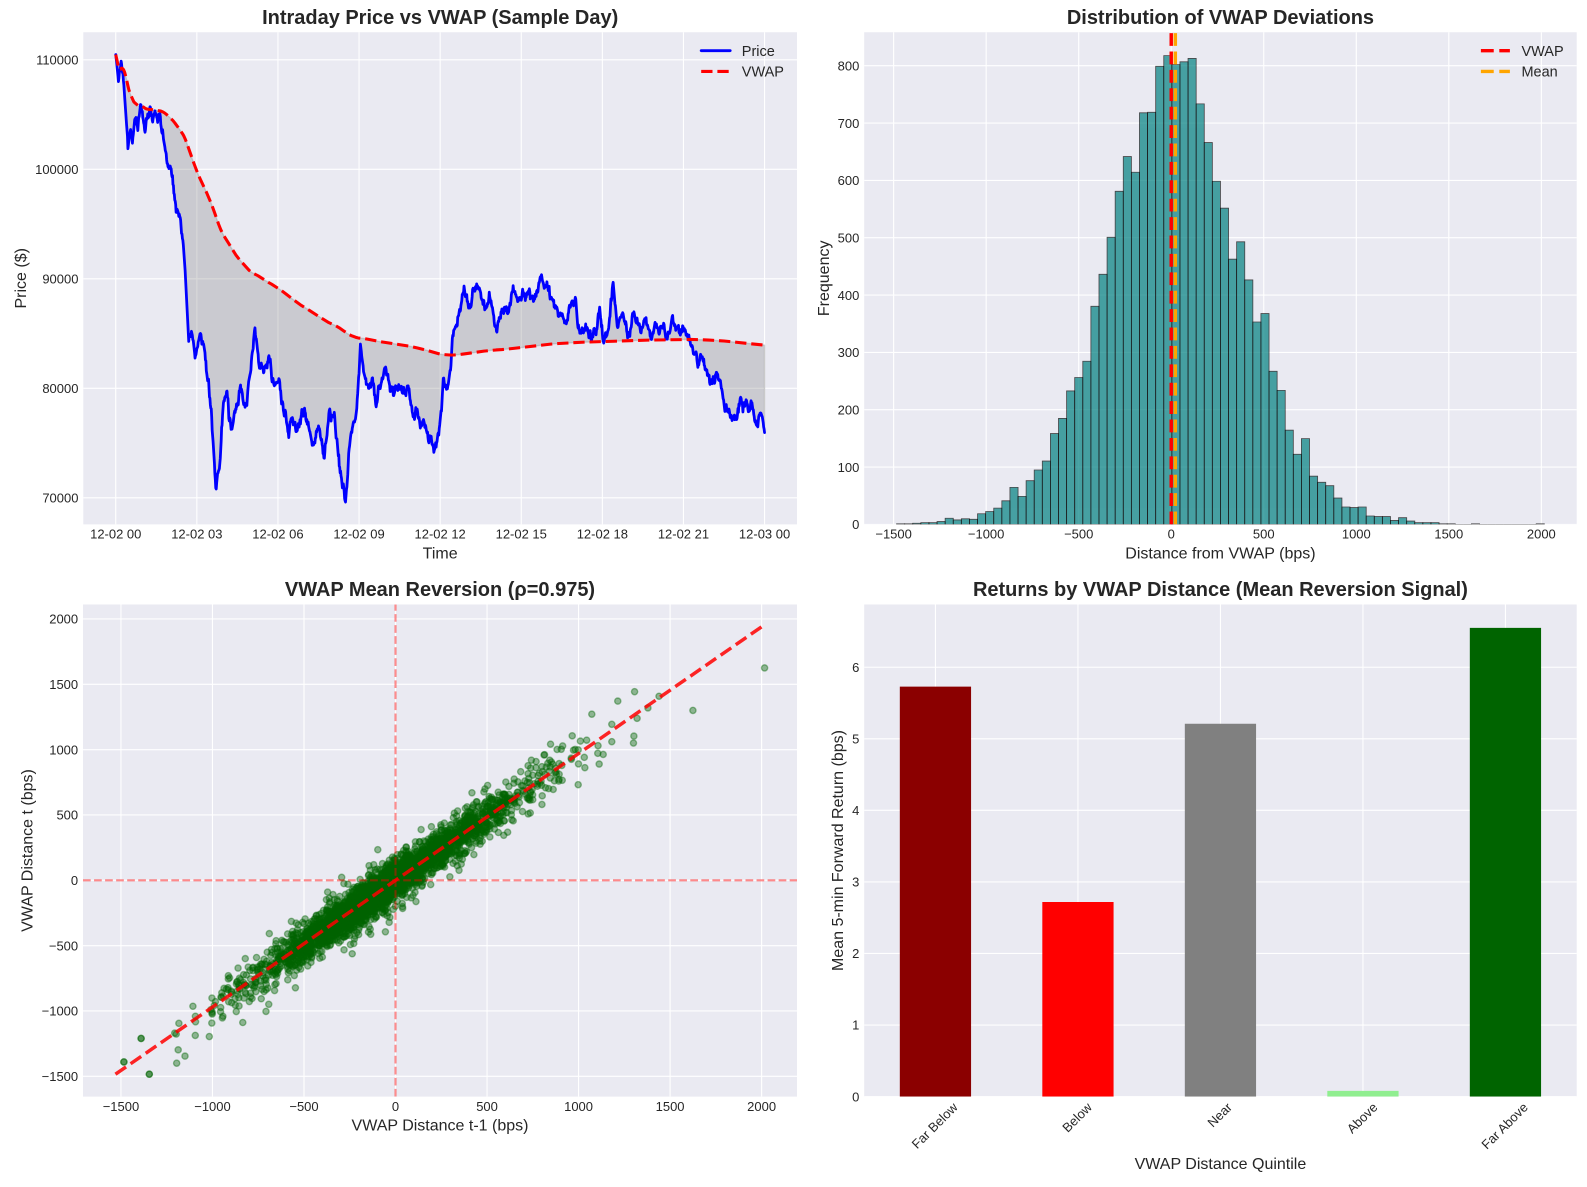 The height and width of the screenshot is (1187, 1587). I want to click on svg-text: 700, so click(849, 123).